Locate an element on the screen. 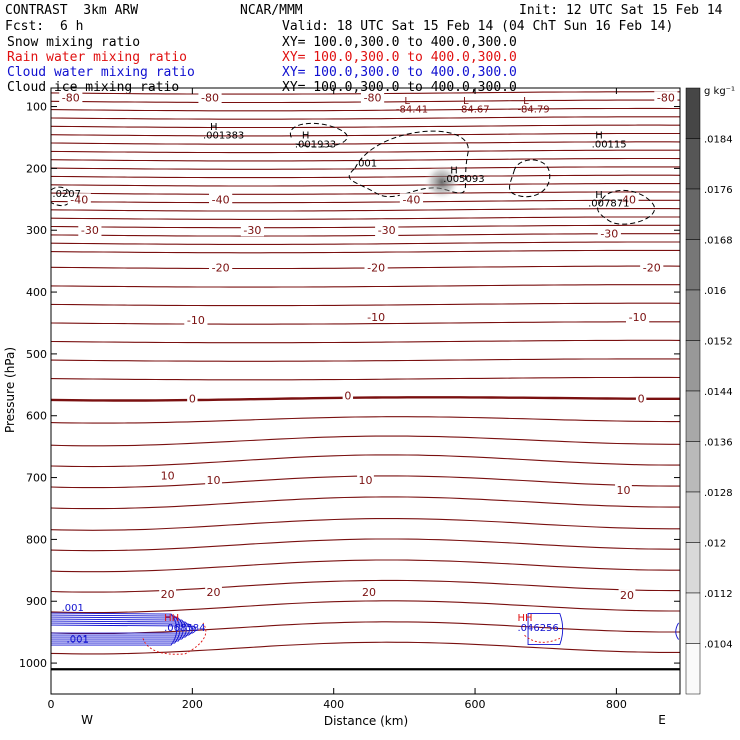 The image size is (740, 740). colorbar-label: .016 is located at coordinates (715, 291).